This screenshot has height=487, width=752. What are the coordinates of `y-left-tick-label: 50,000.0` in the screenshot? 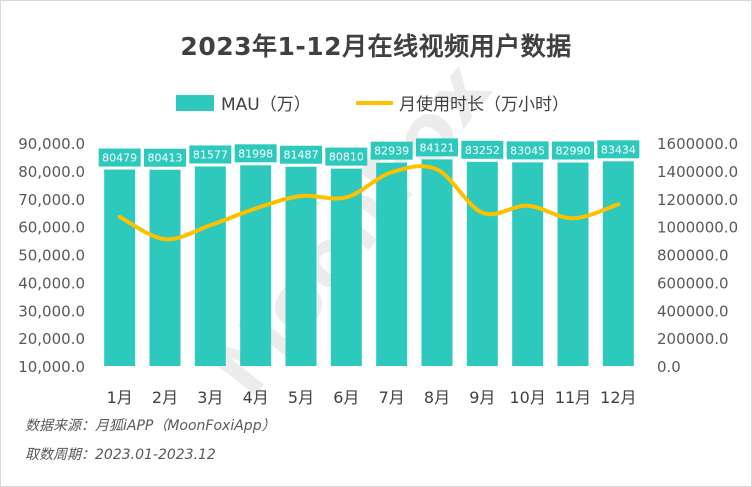 It's located at (51, 256).